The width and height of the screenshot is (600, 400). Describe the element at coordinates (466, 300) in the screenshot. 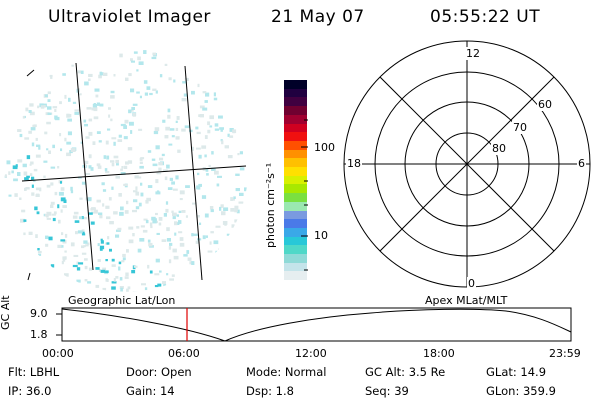

I see `timeline-right-title: Apex MLat/MLT` at that location.